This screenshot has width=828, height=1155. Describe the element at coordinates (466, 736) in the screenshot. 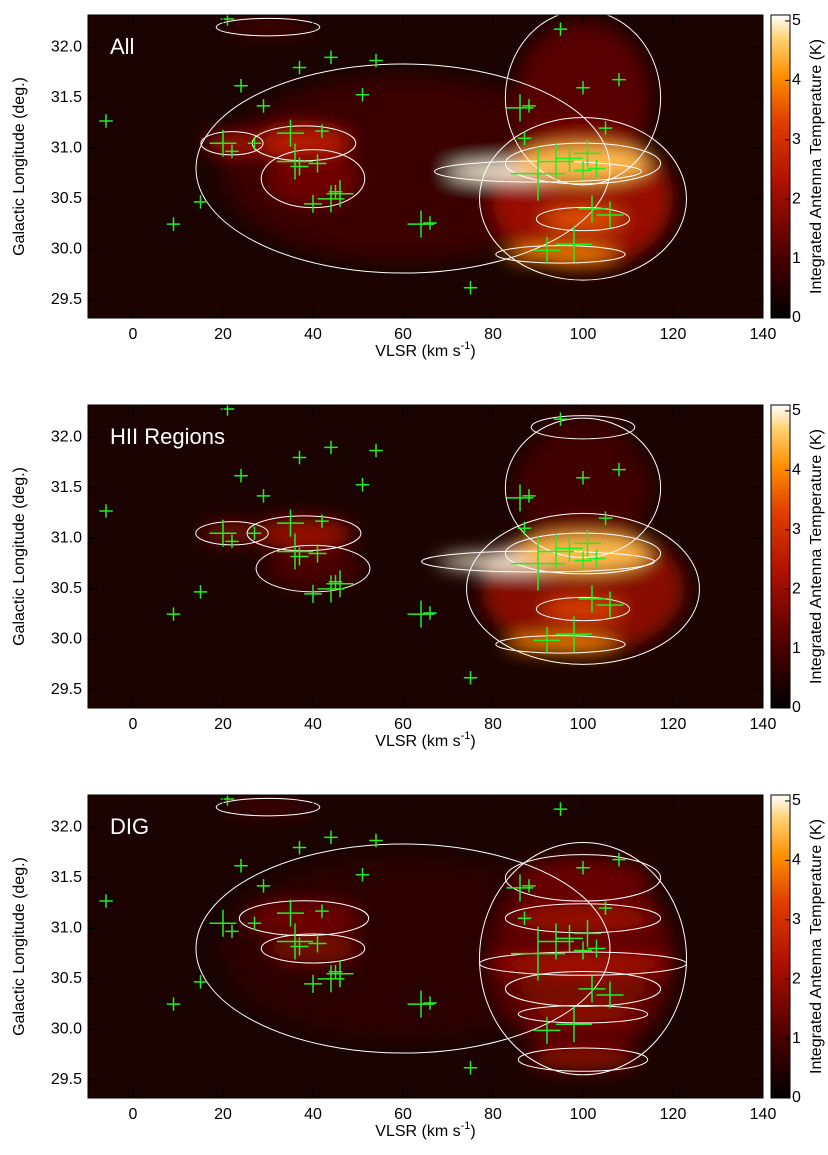

I see `x-label-sup: -1` at that location.